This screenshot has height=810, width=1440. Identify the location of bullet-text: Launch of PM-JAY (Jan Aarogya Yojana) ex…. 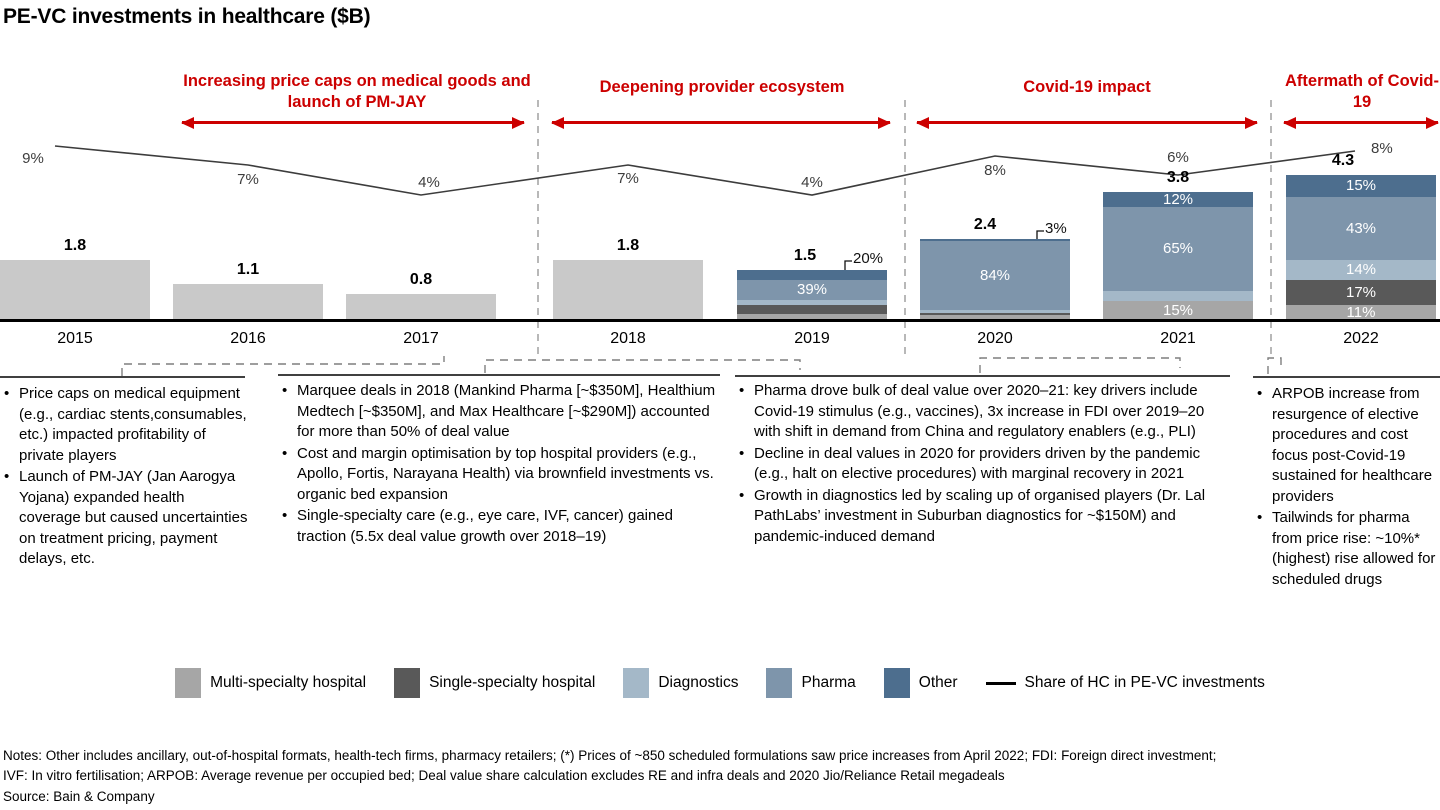
(133, 518).